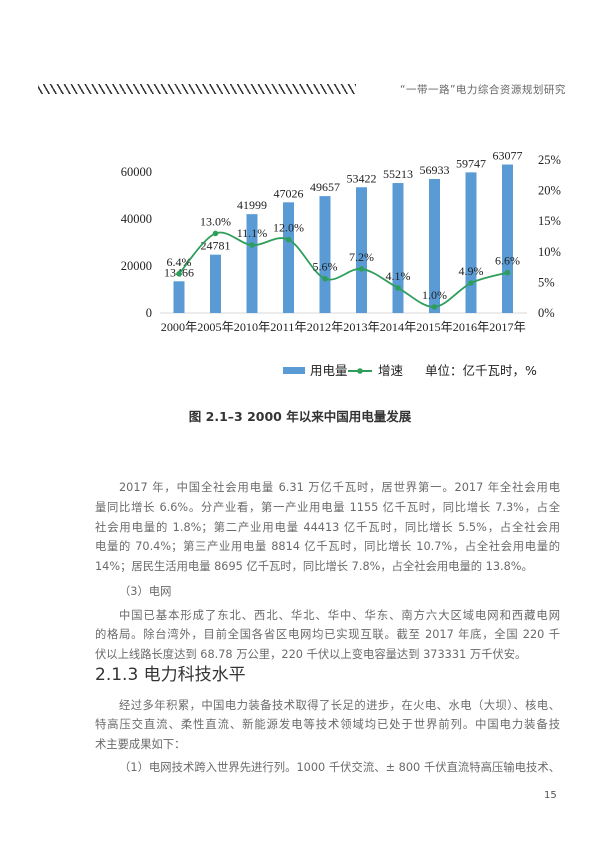 The height and width of the screenshot is (848, 600). What do you see at coordinates (136, 266) in the screenshot?
I see `left-axis-tick-label: 20000` at bounding box center [136, 266].